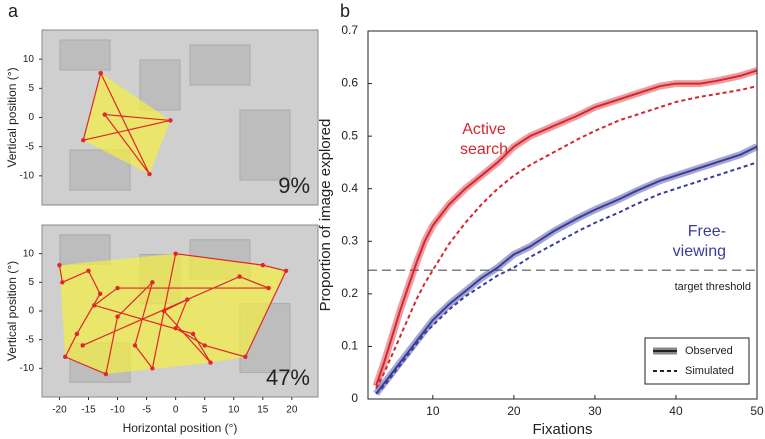 The image size is (765, 439). What do you see at coordinates (349, 135) in the screenshot?
I see `y-tick-label: 0.5` at bounding box center [349, 135].